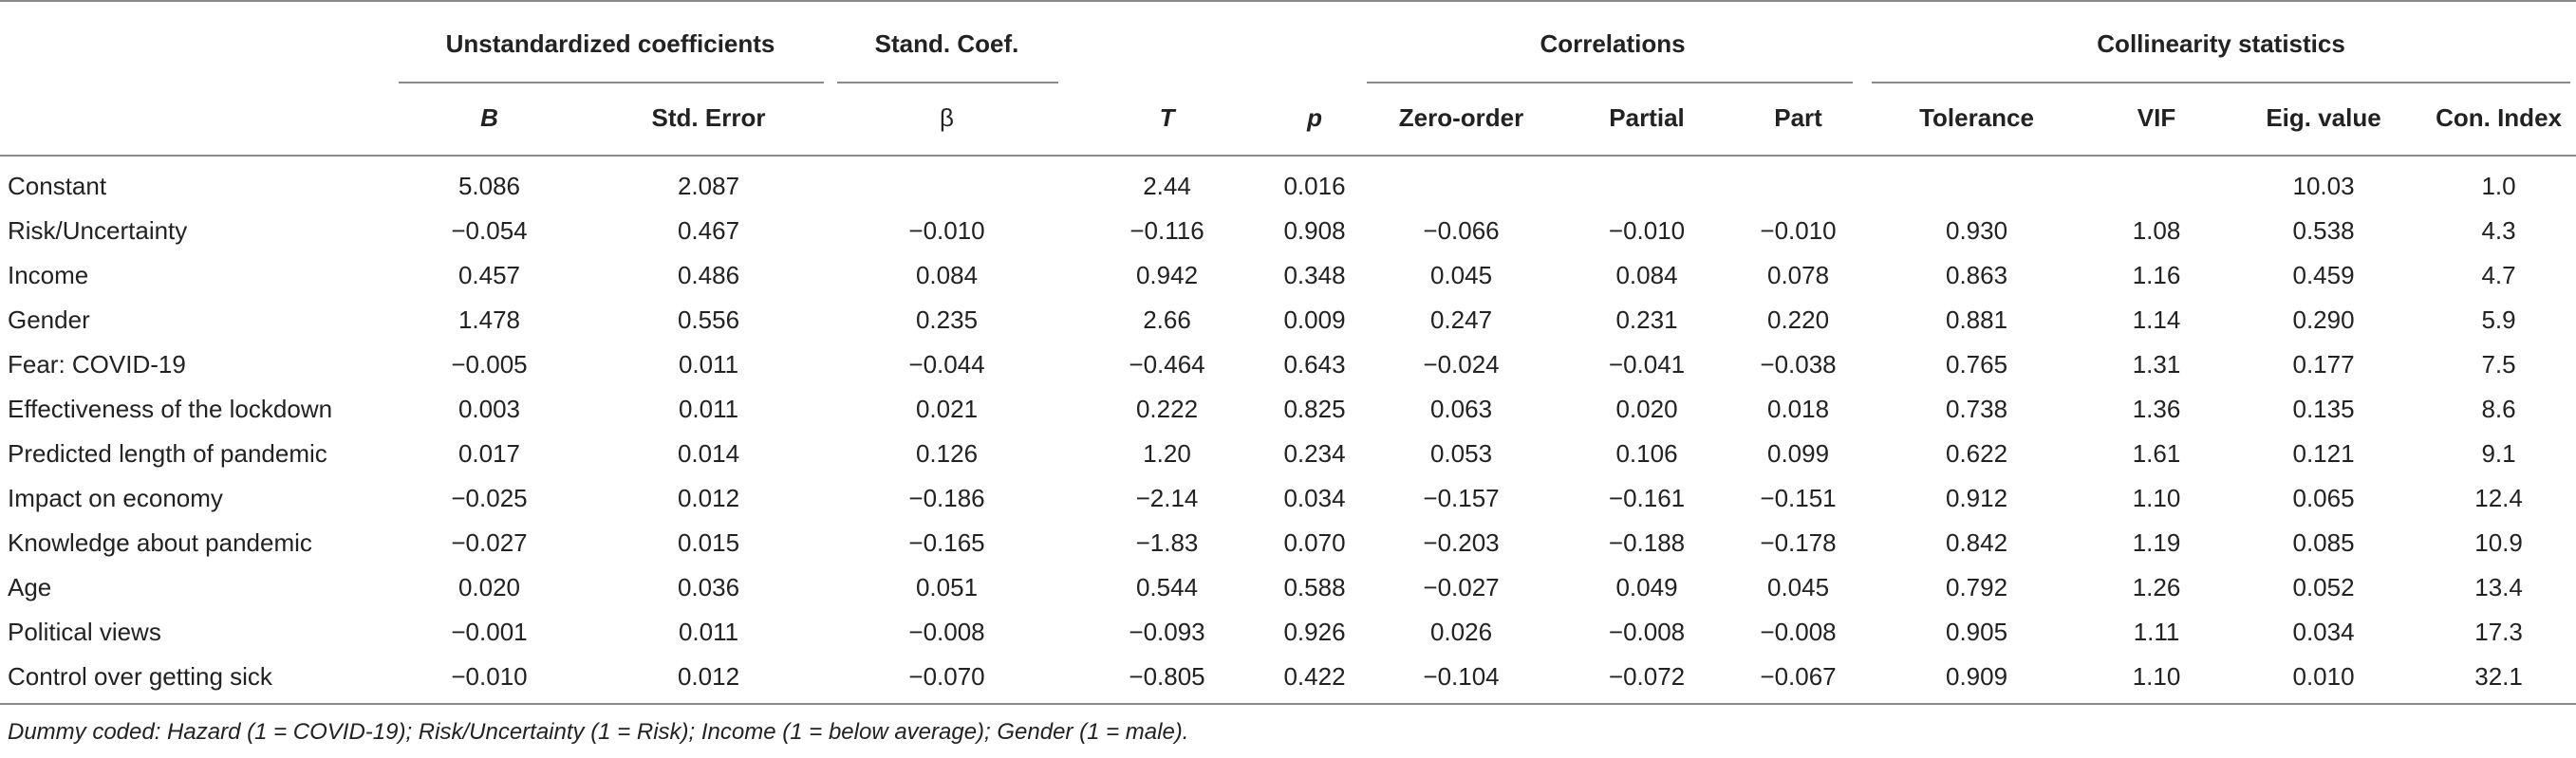 The image size is (2576, 758). Describe the element at coordinates (947, 319) in the screenshot. I see `cell-beta: 0.235` at that location.